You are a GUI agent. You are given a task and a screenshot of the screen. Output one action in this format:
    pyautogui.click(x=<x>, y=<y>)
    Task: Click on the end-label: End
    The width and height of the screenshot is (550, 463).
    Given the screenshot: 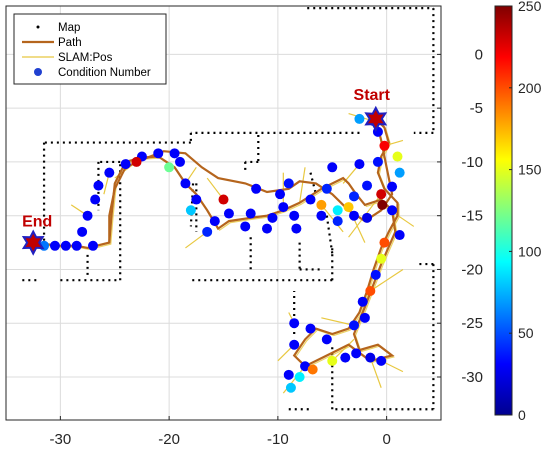 What is the action you would take?
    pyautogui.click(x=37, y=222)
    